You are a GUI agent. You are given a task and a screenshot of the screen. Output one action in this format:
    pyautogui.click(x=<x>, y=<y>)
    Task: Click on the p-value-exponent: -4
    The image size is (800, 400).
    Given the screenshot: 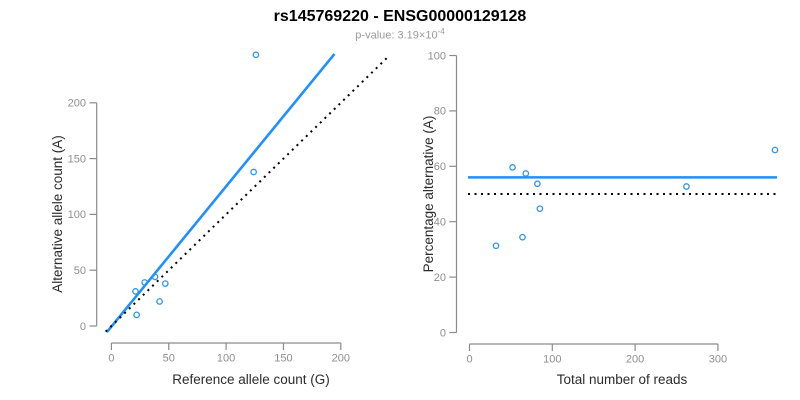 What is the action you would take?
    pyautogui.click(x=441, y=31)
    